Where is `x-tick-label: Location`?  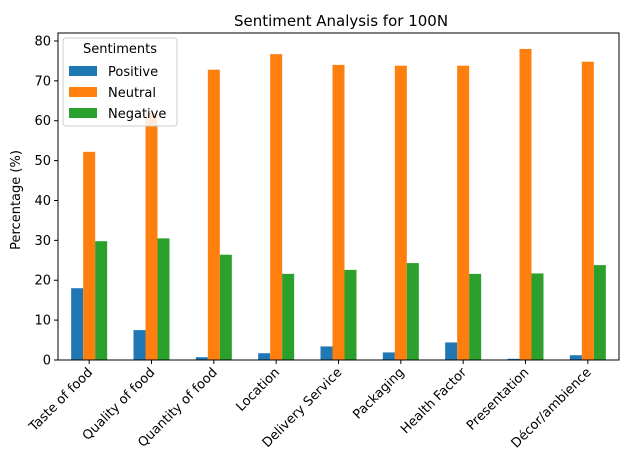
x-tick-label: Location is located at coordinates (258, 389).